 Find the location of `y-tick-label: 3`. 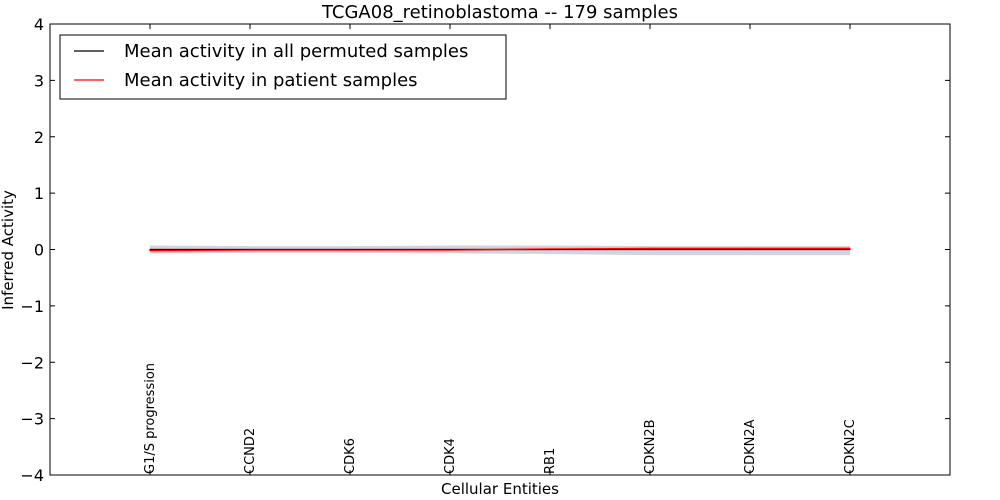

y-tick-label: 3 is located at coordinates (39, 80).